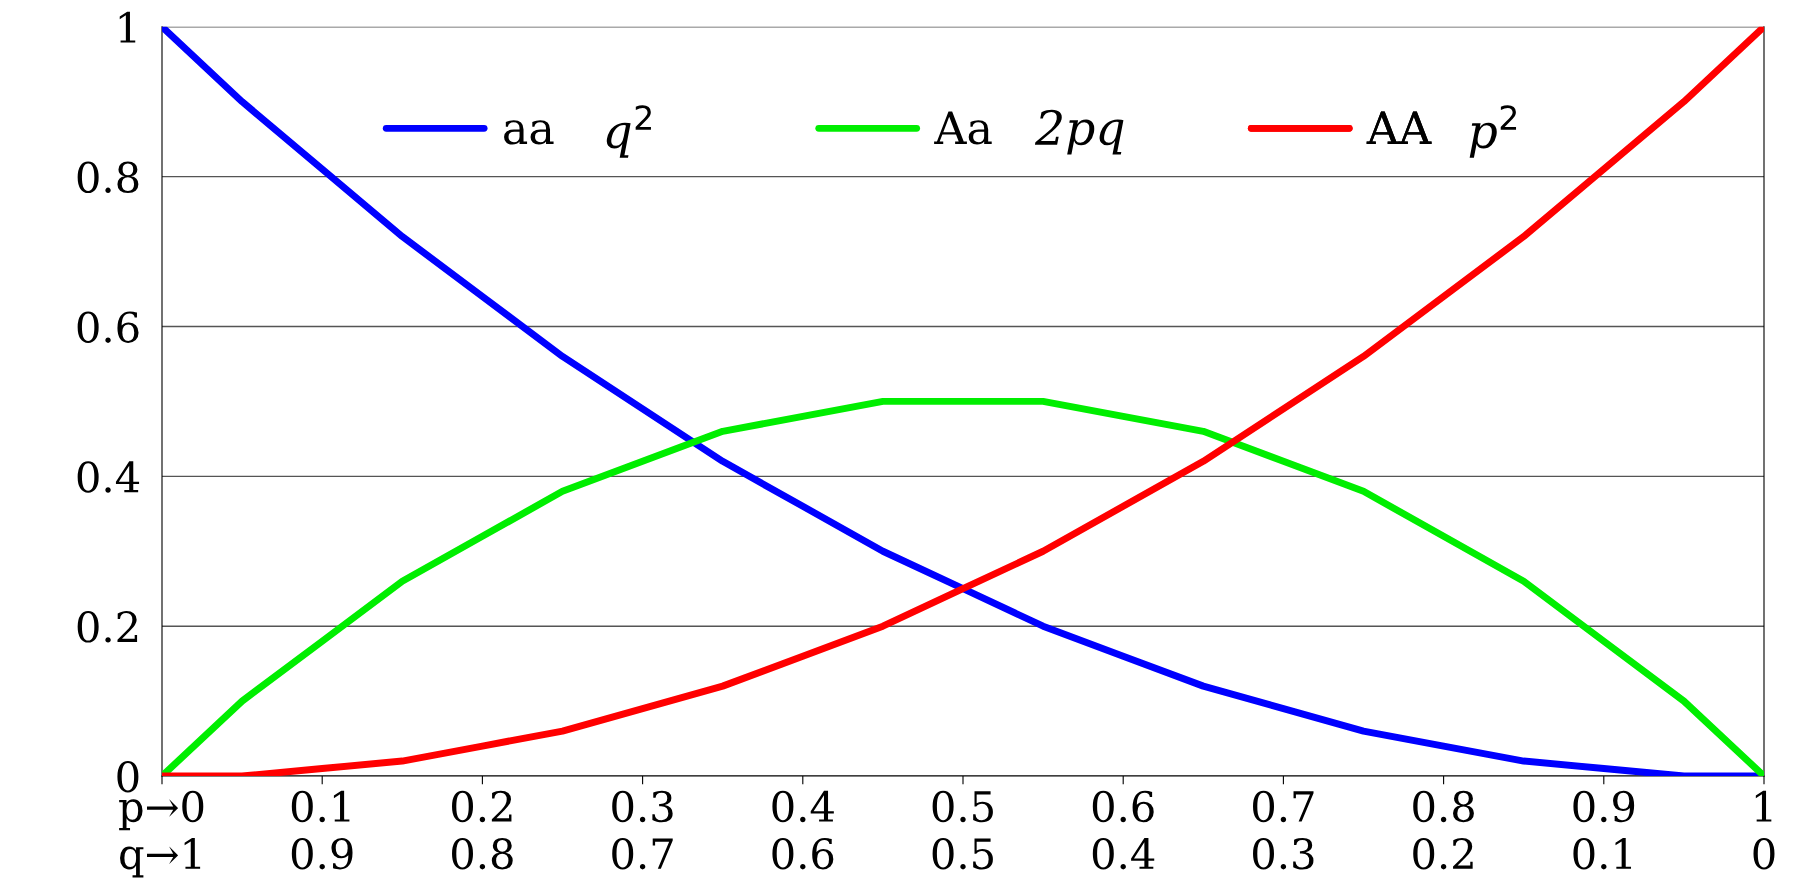  I want to click on y-tick-label: 1, so click(127, 27).